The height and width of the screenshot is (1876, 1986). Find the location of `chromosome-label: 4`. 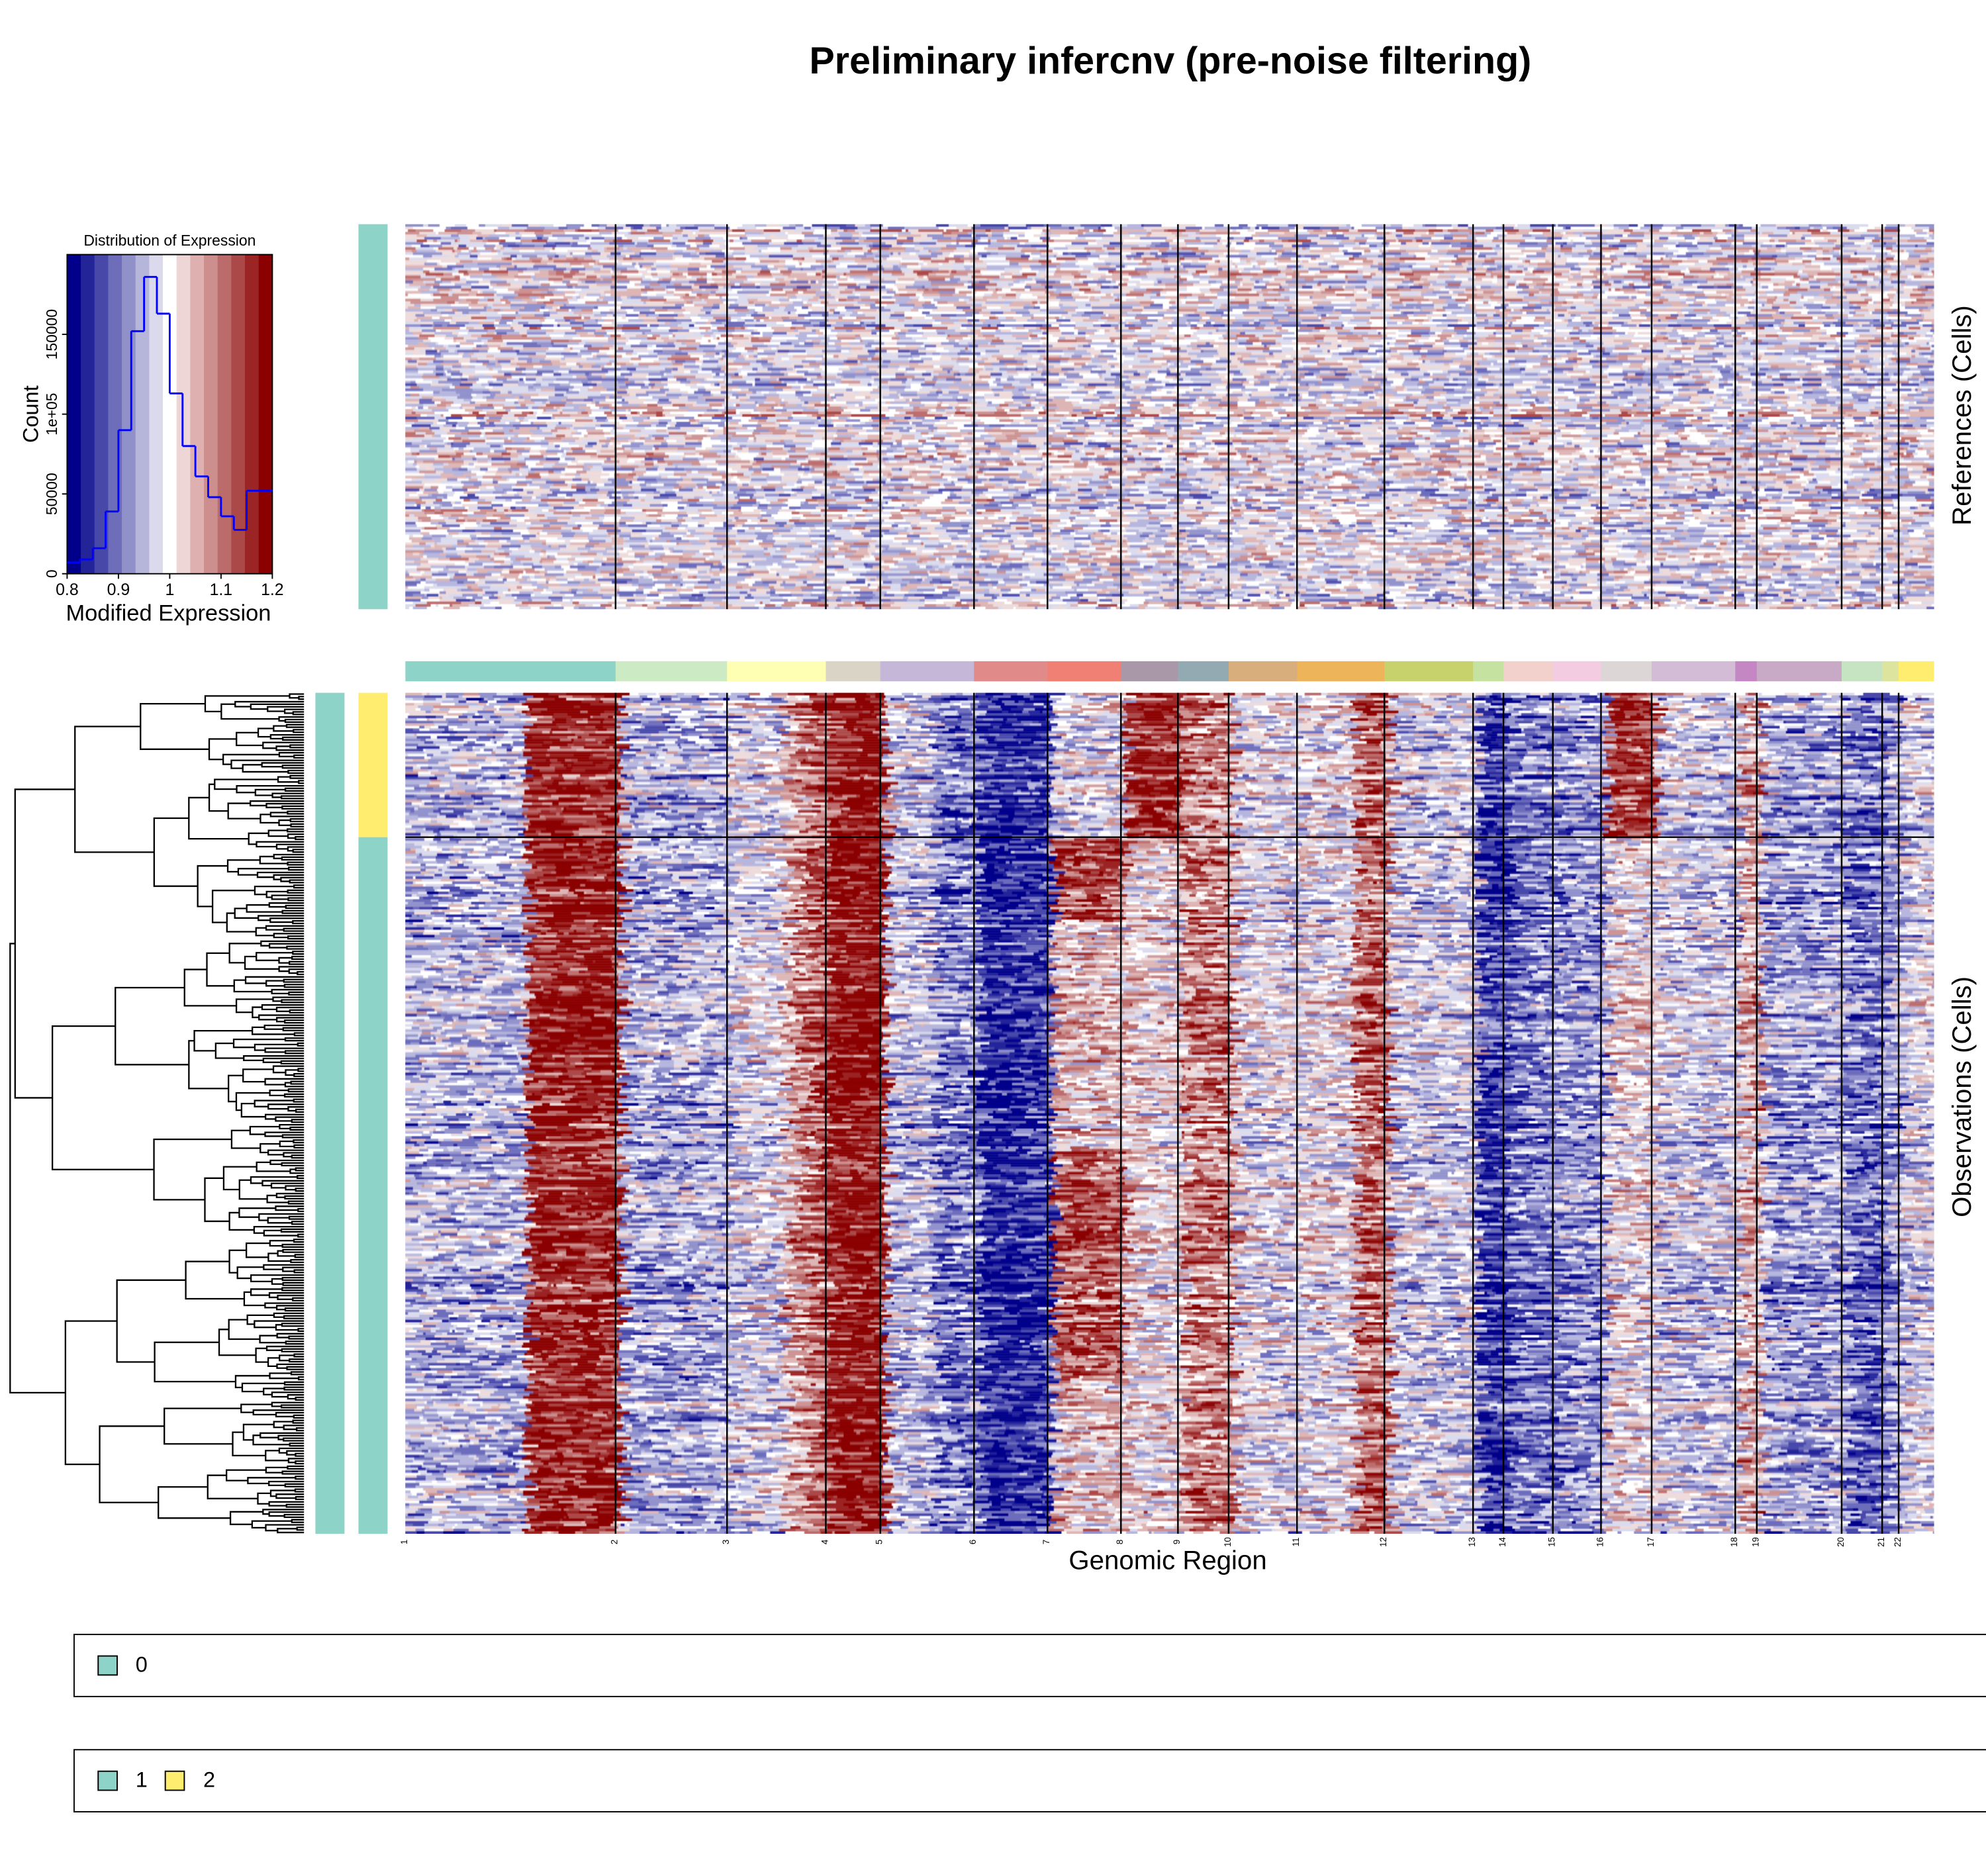

chromosome-label: 4 is located at coordinates (826, 1542).